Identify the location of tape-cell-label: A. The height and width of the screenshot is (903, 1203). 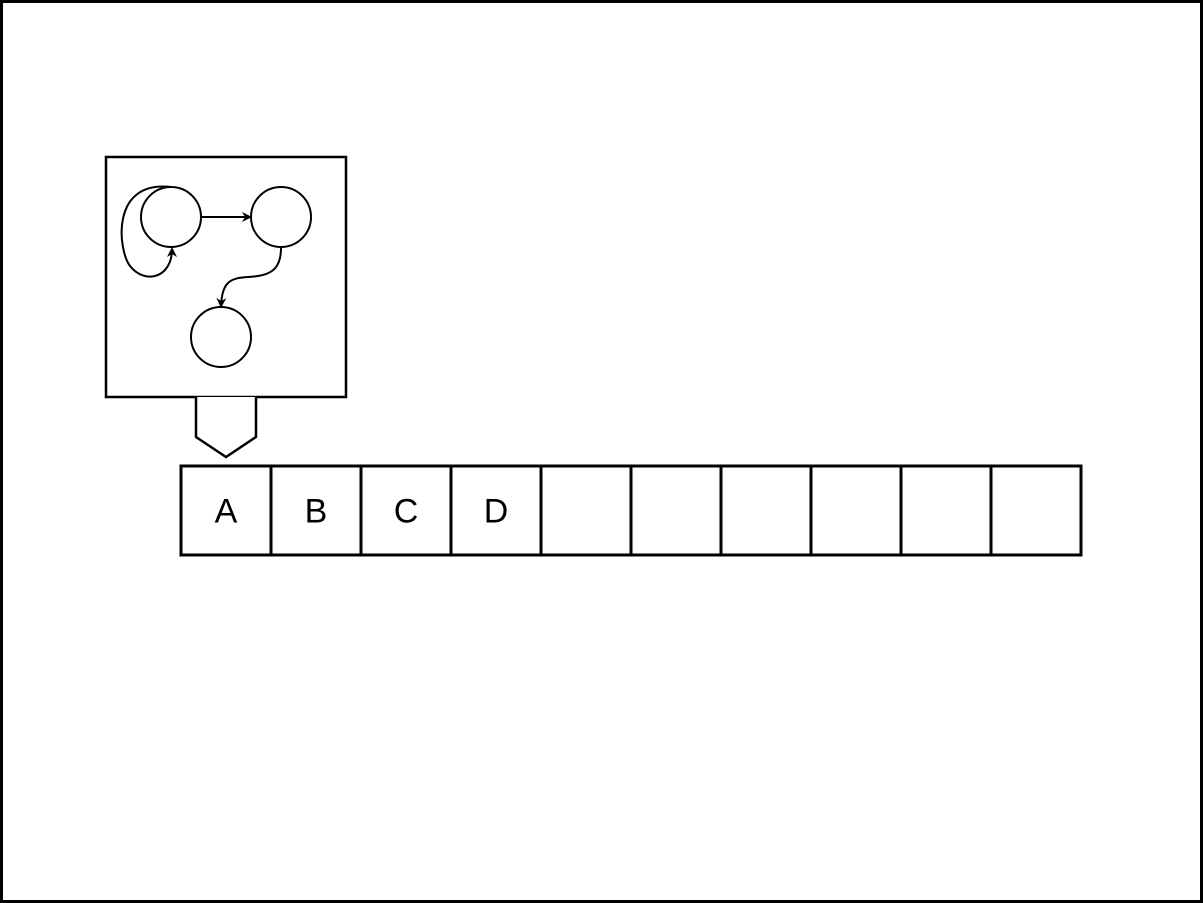
(226, 512).